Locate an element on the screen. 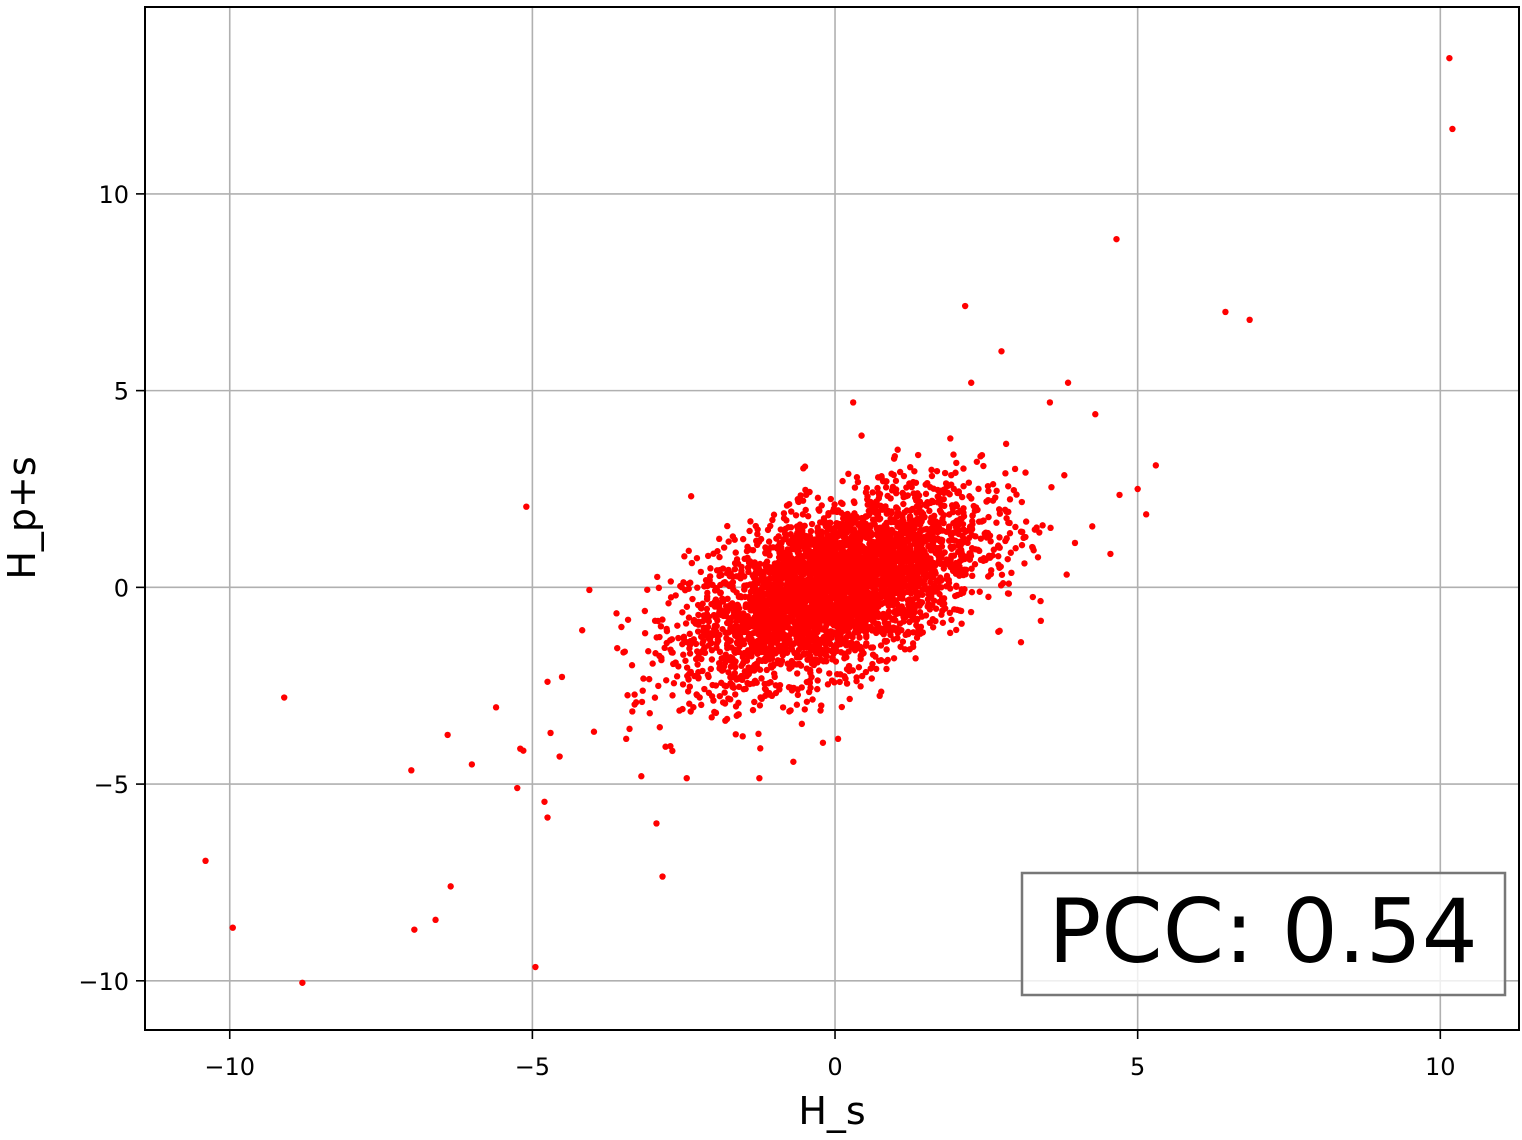 The height and width of the screenshot is (1140, 1522). x-axis-ticks: −10 −5 0 5 10 is located at coordinates (830, 1055).